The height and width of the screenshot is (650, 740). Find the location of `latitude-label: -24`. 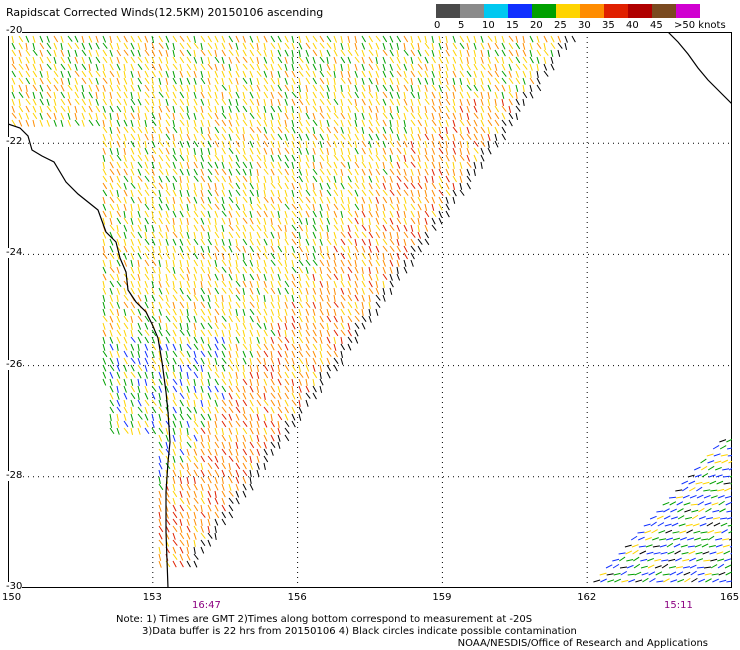

latitude-label: -24 is located at coordinates (14, 253).